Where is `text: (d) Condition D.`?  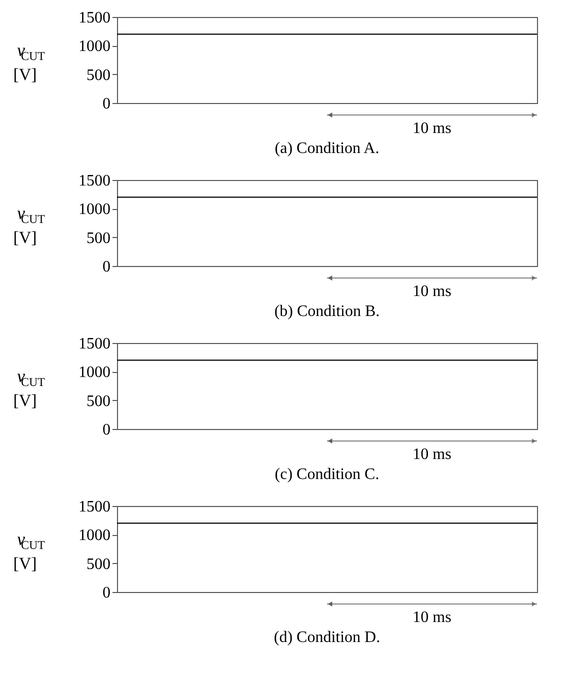
text: (d) Condition D. is located at coordinates (327, 637).